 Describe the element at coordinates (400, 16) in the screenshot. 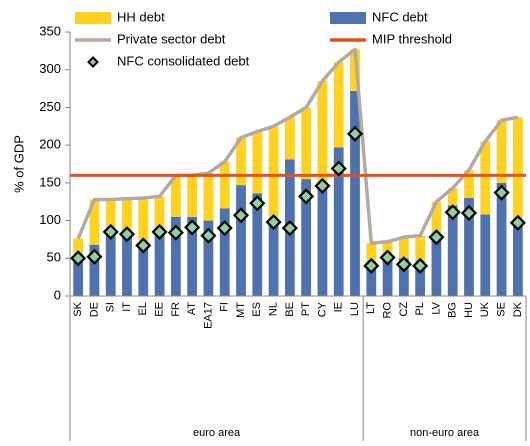

I see `legend-label: NFC debt` at that location.